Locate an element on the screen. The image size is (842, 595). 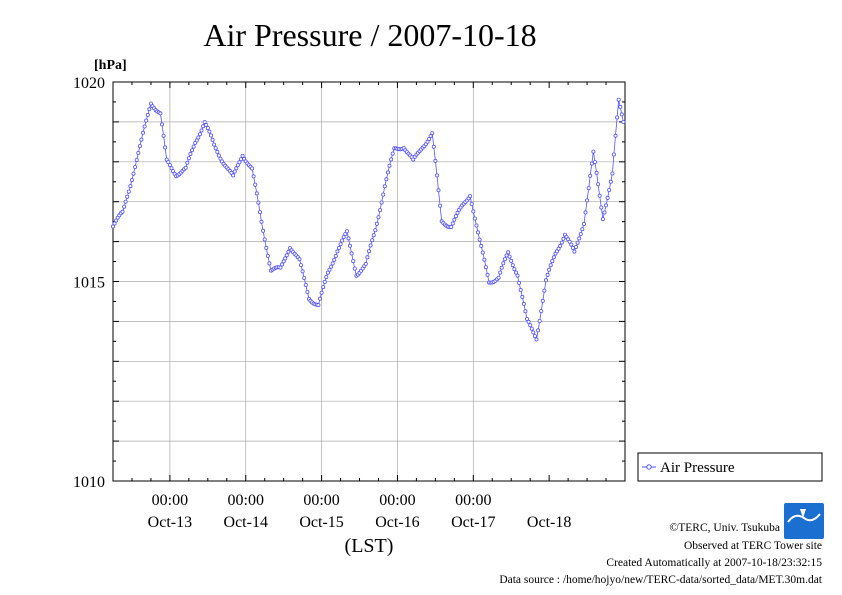
x-day-label: Oct-15 is located at coordinates (321, 522).